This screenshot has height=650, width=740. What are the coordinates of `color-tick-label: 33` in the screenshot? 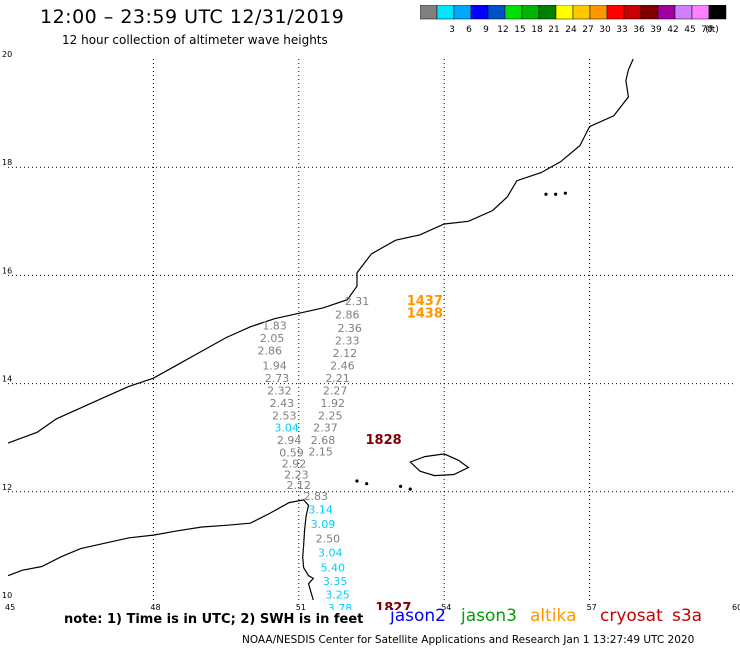 It's located at (621, 30).